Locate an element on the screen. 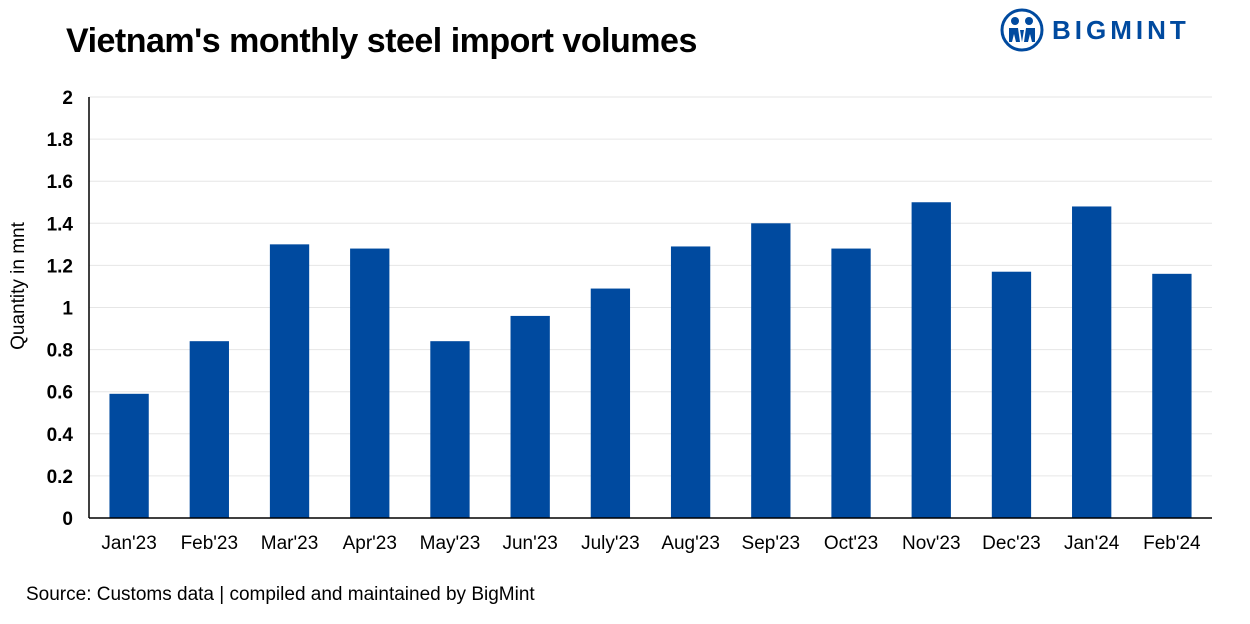 This screenshot has width=1250, height=624. y-tick-label: 0.2 is located at coordinates (60, 477).